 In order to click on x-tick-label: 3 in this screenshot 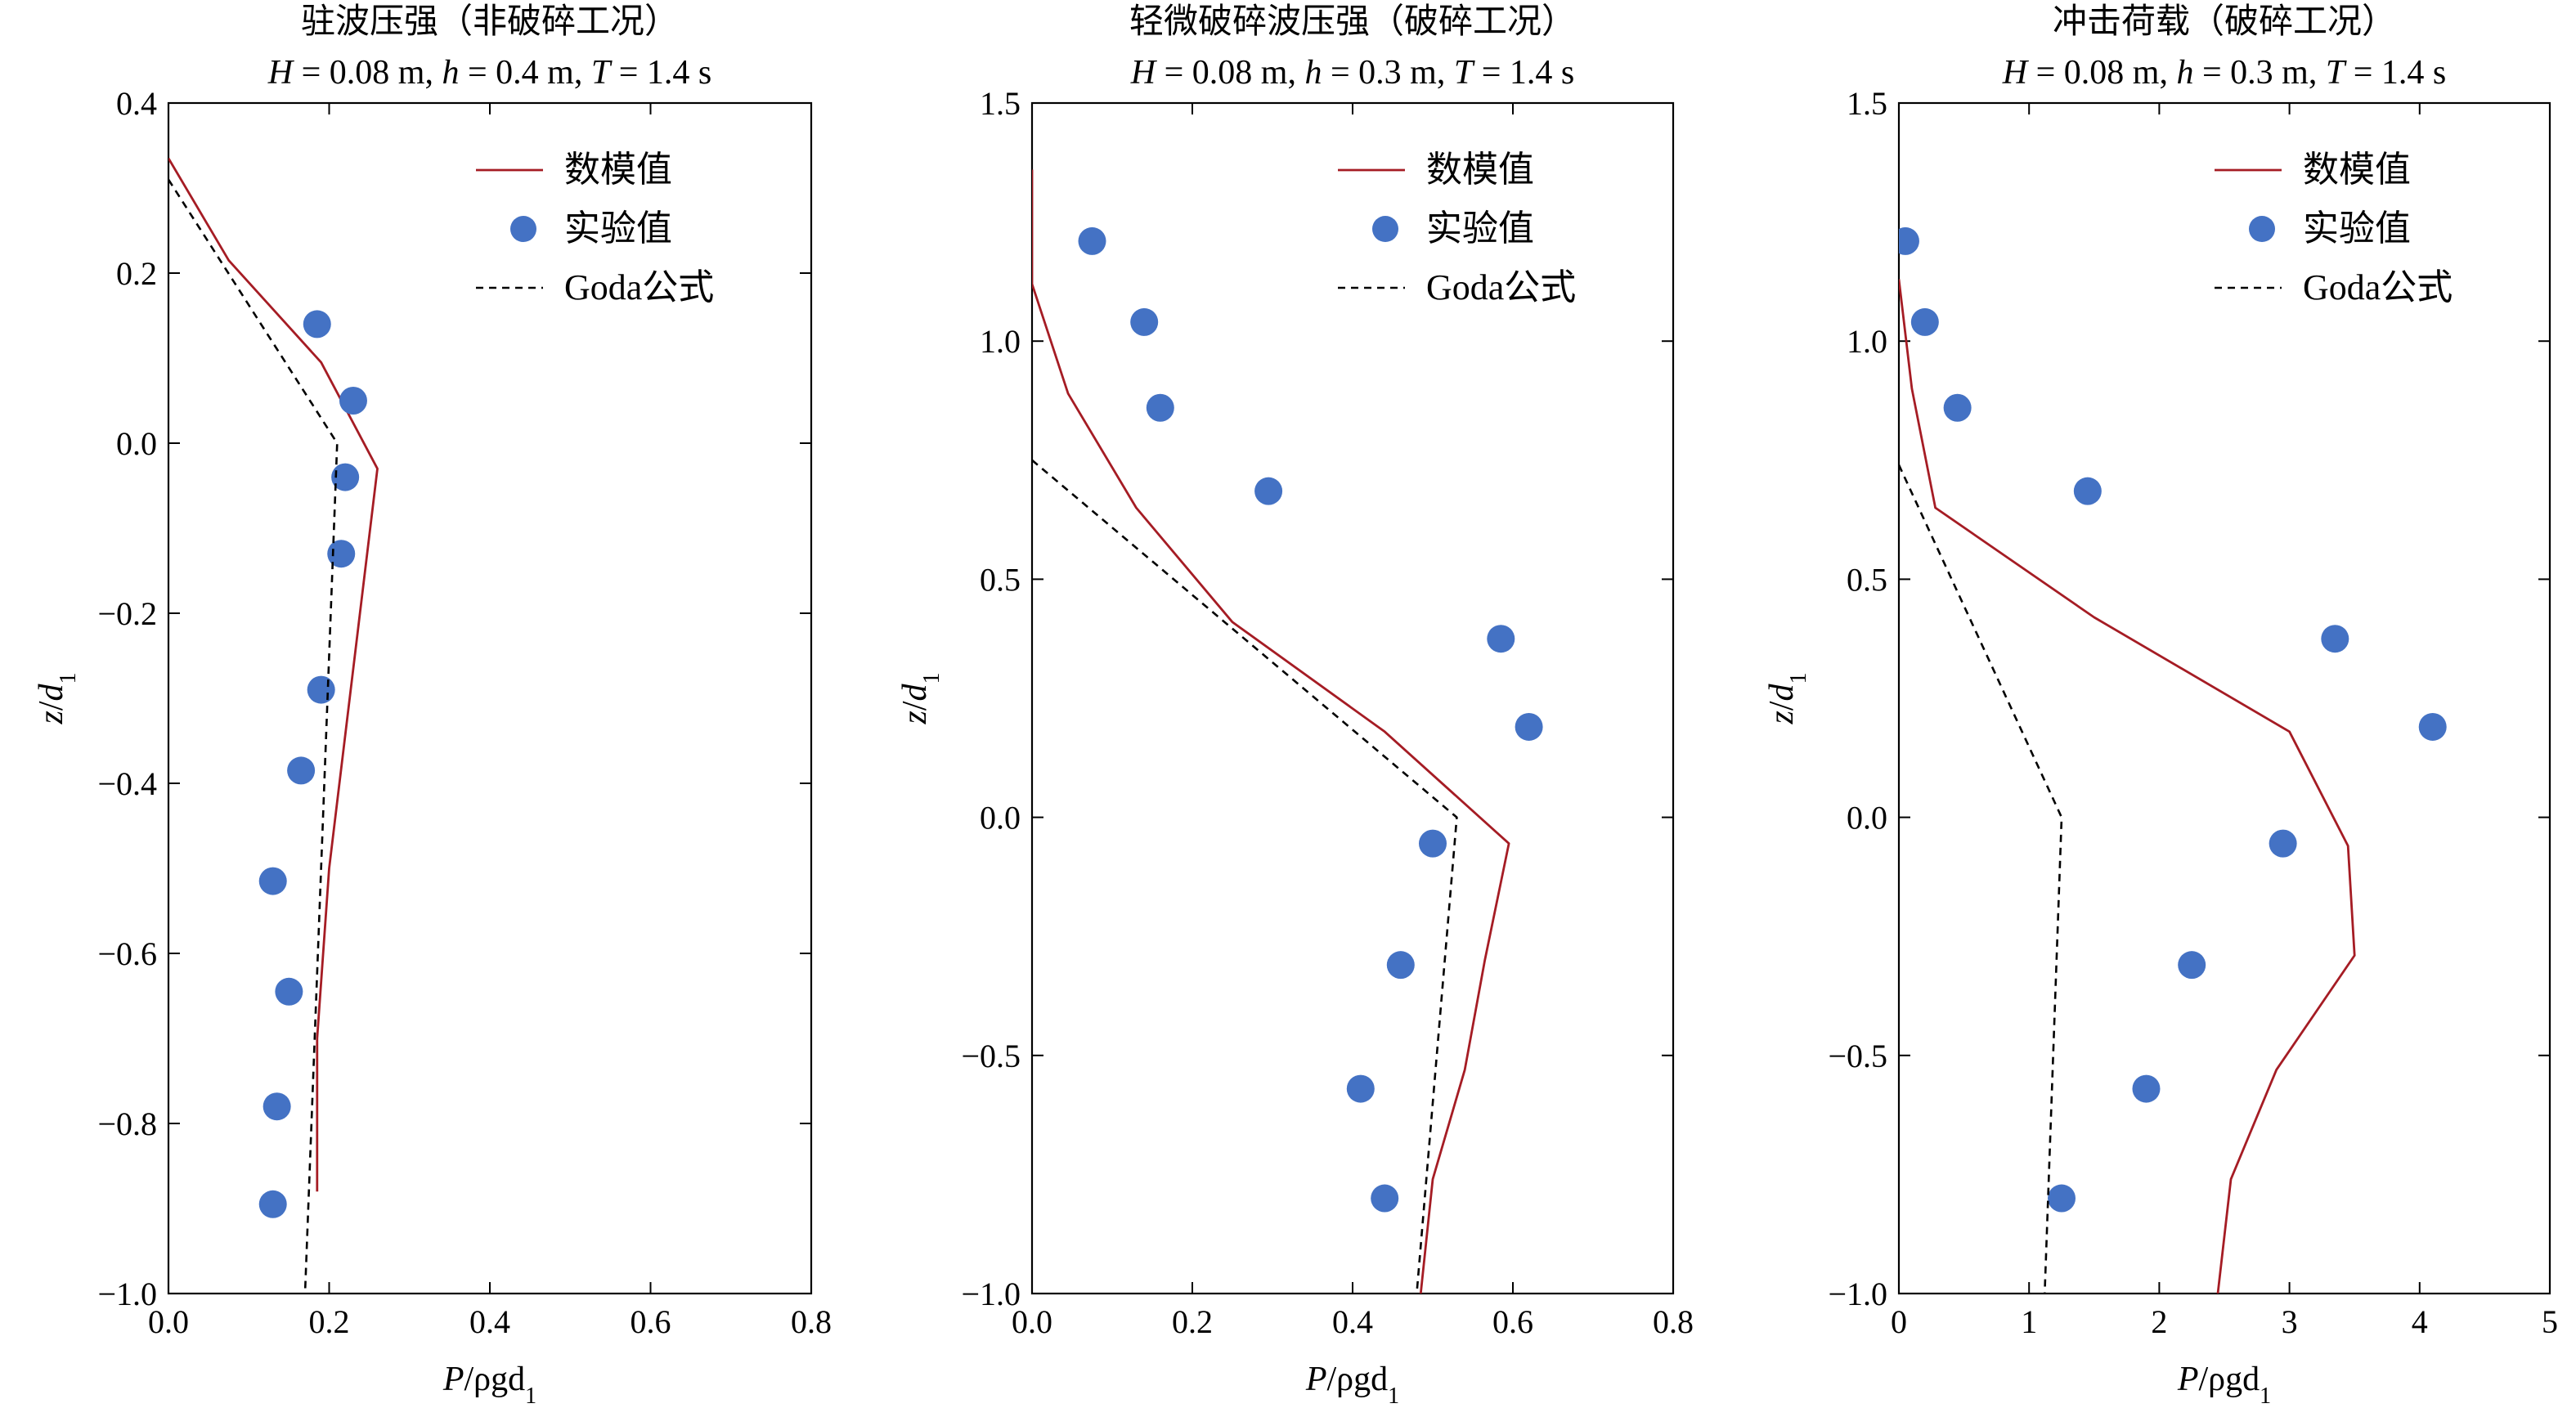, I will do `click(2290, 1321)`.